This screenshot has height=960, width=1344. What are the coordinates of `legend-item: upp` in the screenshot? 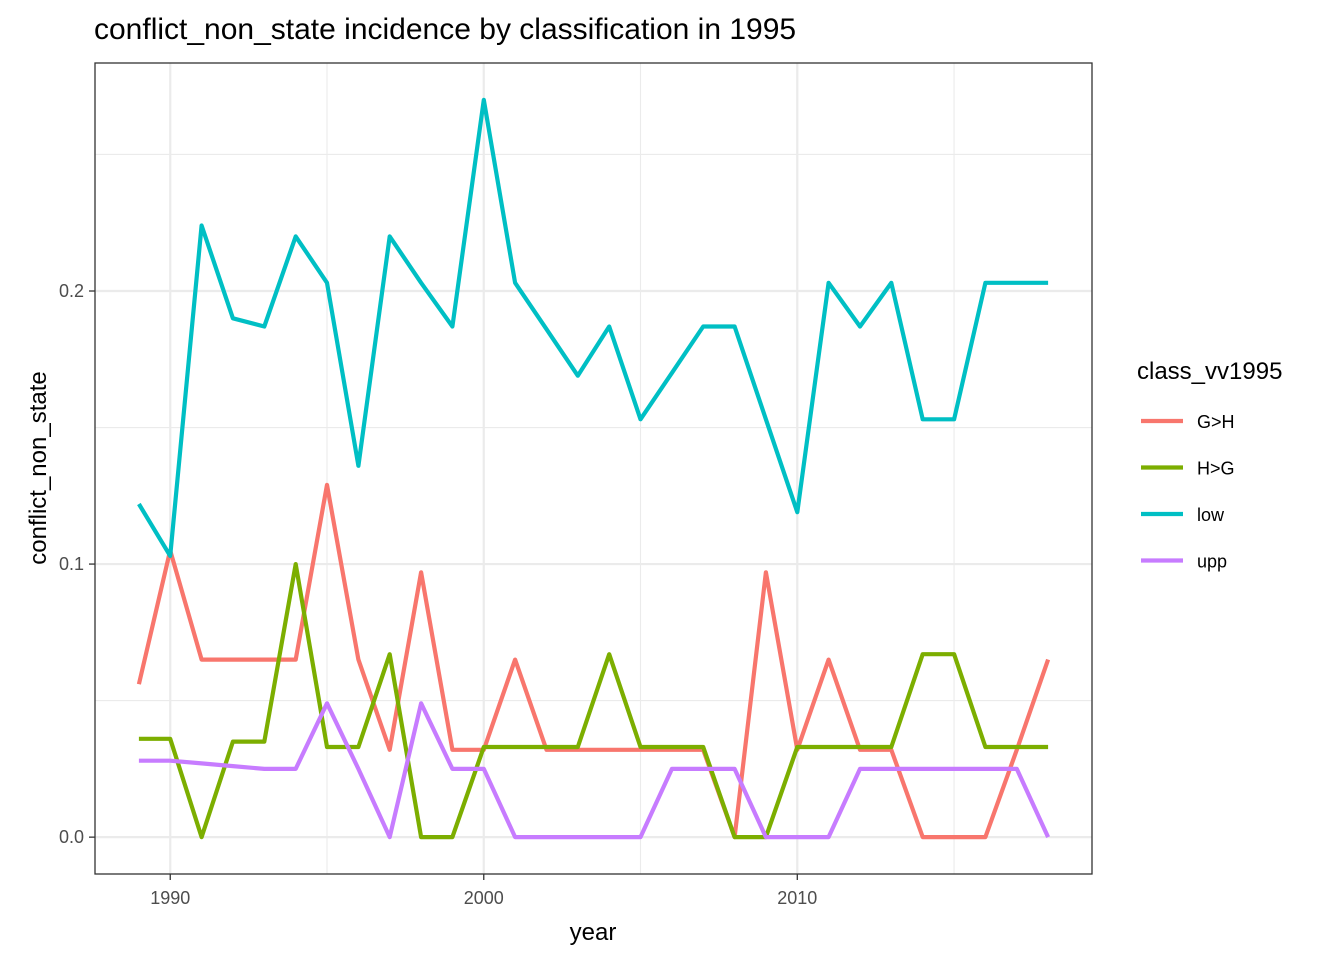 It's located at (1184, 562).